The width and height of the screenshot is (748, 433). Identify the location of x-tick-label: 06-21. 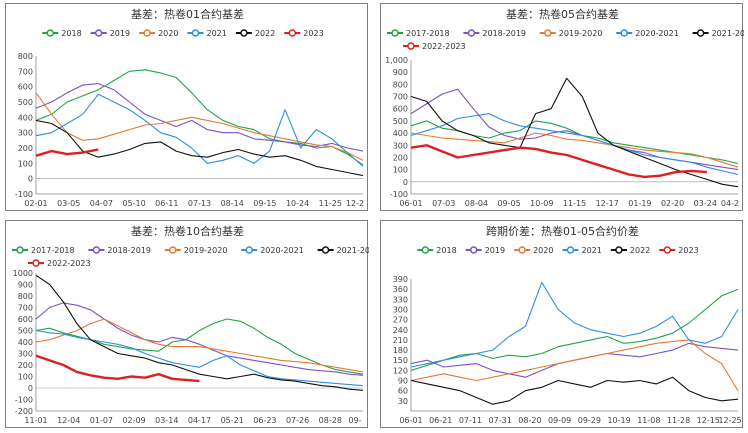
(440, 420).